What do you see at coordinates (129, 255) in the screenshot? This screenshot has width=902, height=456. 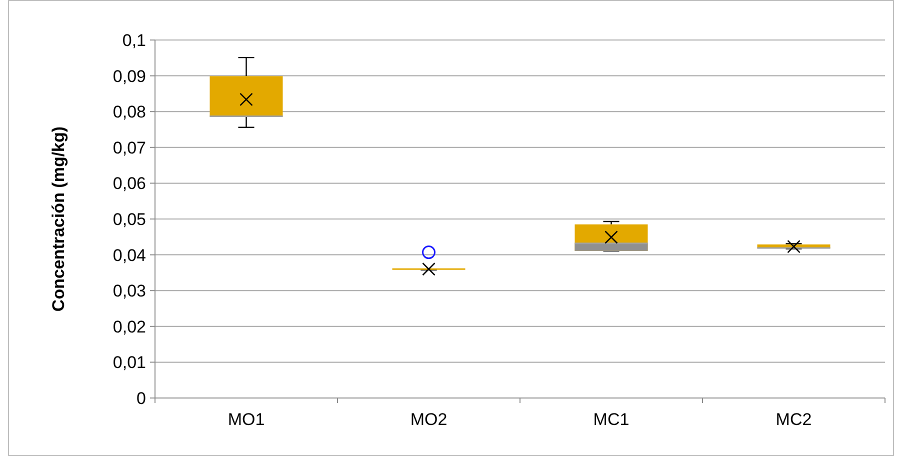 I see `y-tick-label: 0,04` at bounding box center [129, 255].